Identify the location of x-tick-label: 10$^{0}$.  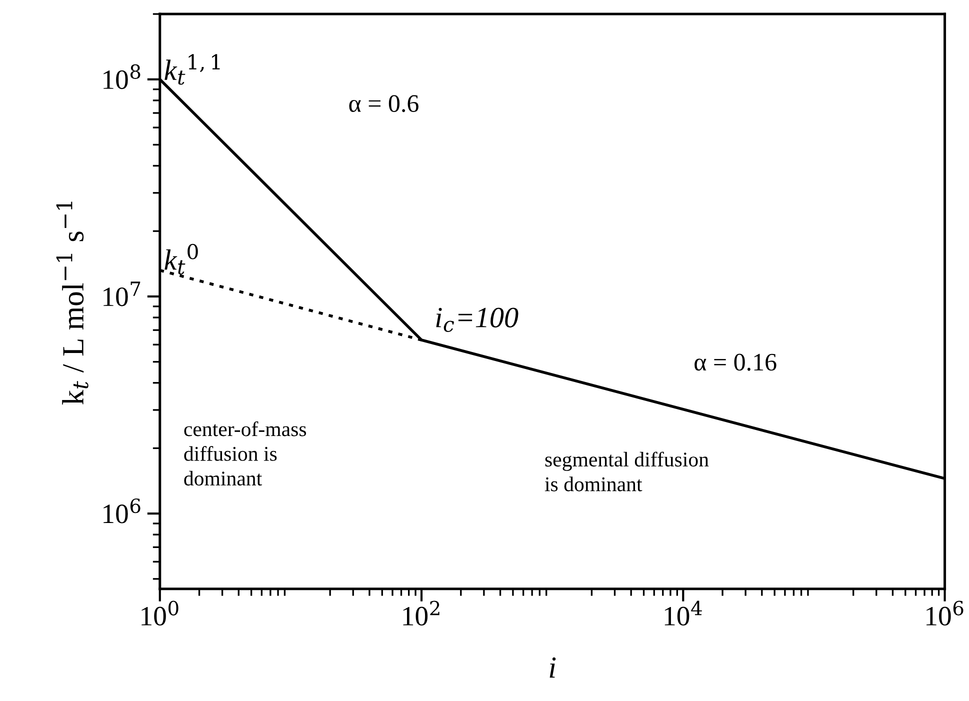
(160, 613).